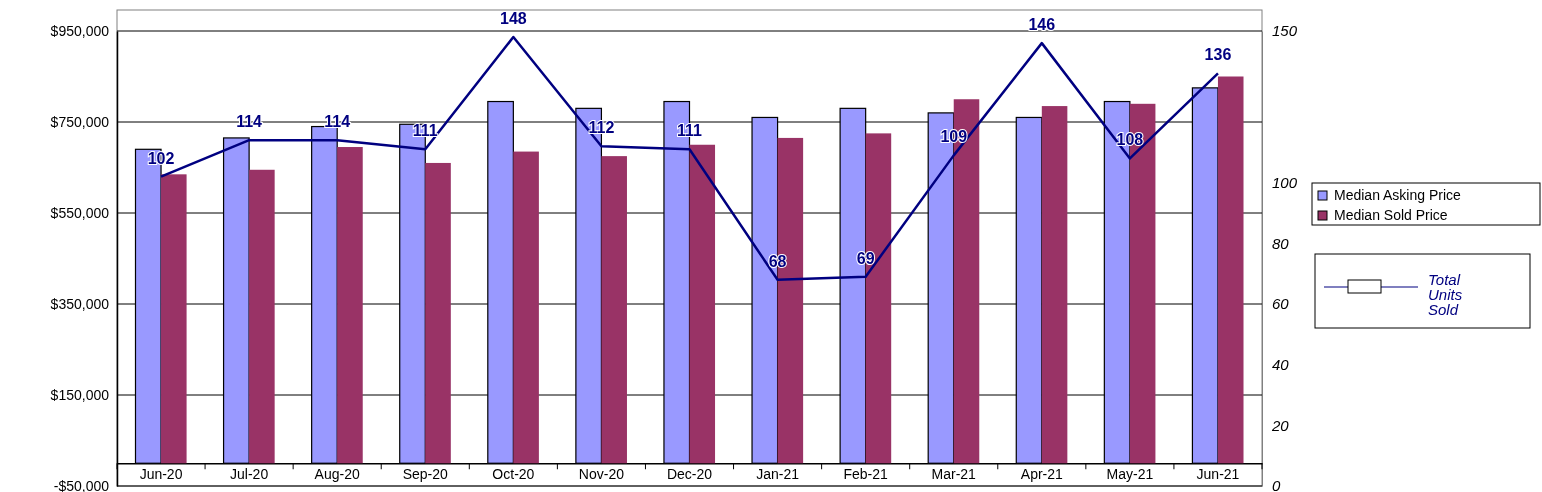  I want to click on x-tick-label: Jun-20, so click(161, 474).